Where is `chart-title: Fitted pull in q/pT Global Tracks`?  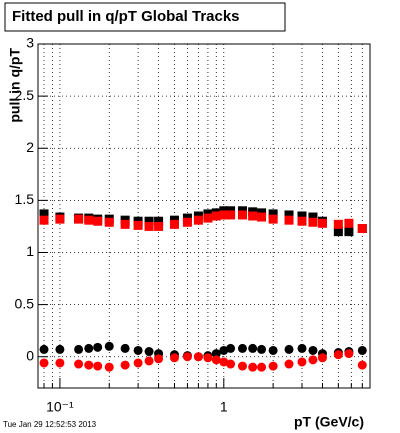 chart-title: Fitted pull in q/pT Global Tracks is located at coordinates (126, 16).